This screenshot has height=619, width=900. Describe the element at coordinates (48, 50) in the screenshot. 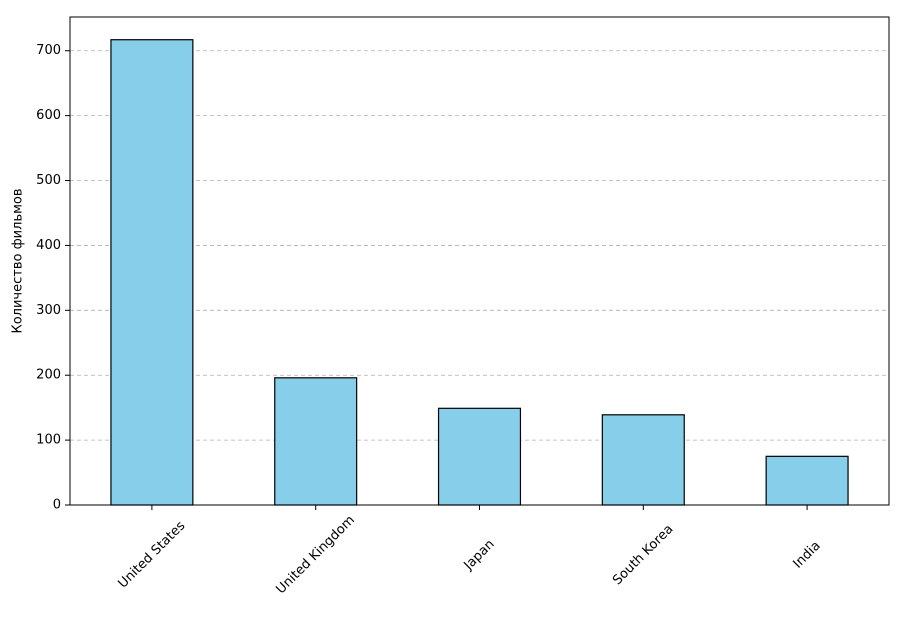

I see `y-tick-label: 700` at that location.